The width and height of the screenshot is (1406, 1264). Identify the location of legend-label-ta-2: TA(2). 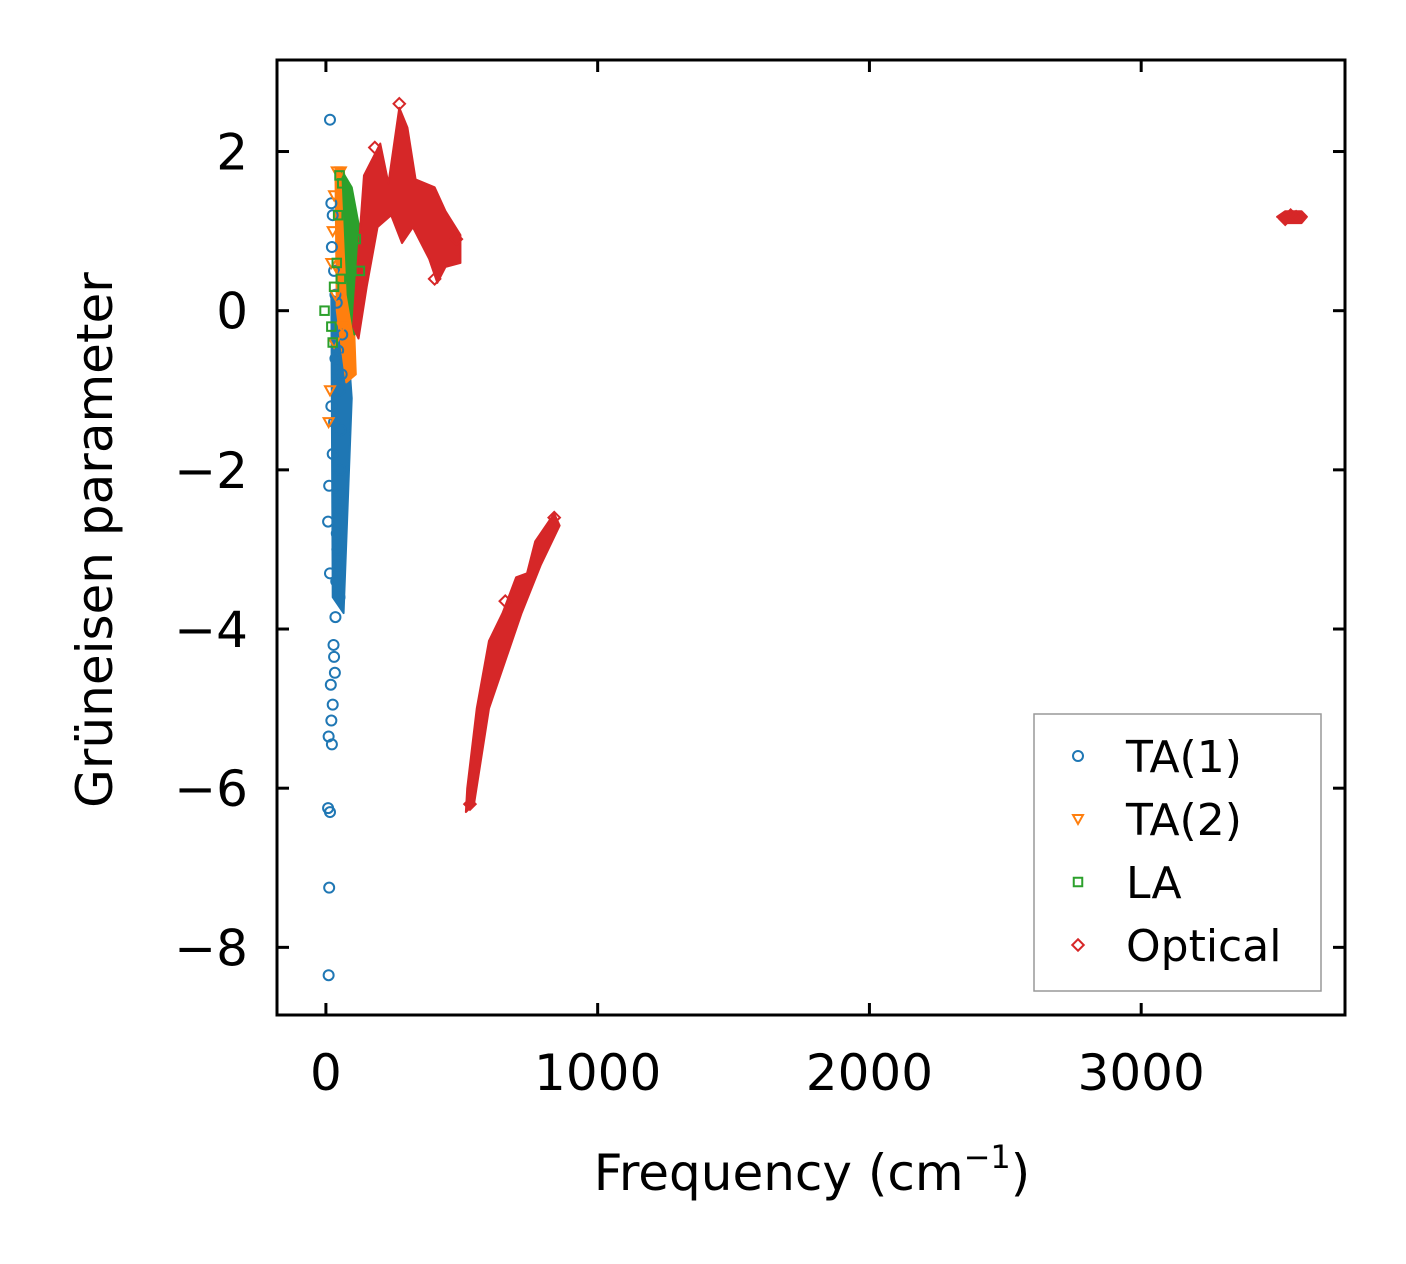
(1183, 820).